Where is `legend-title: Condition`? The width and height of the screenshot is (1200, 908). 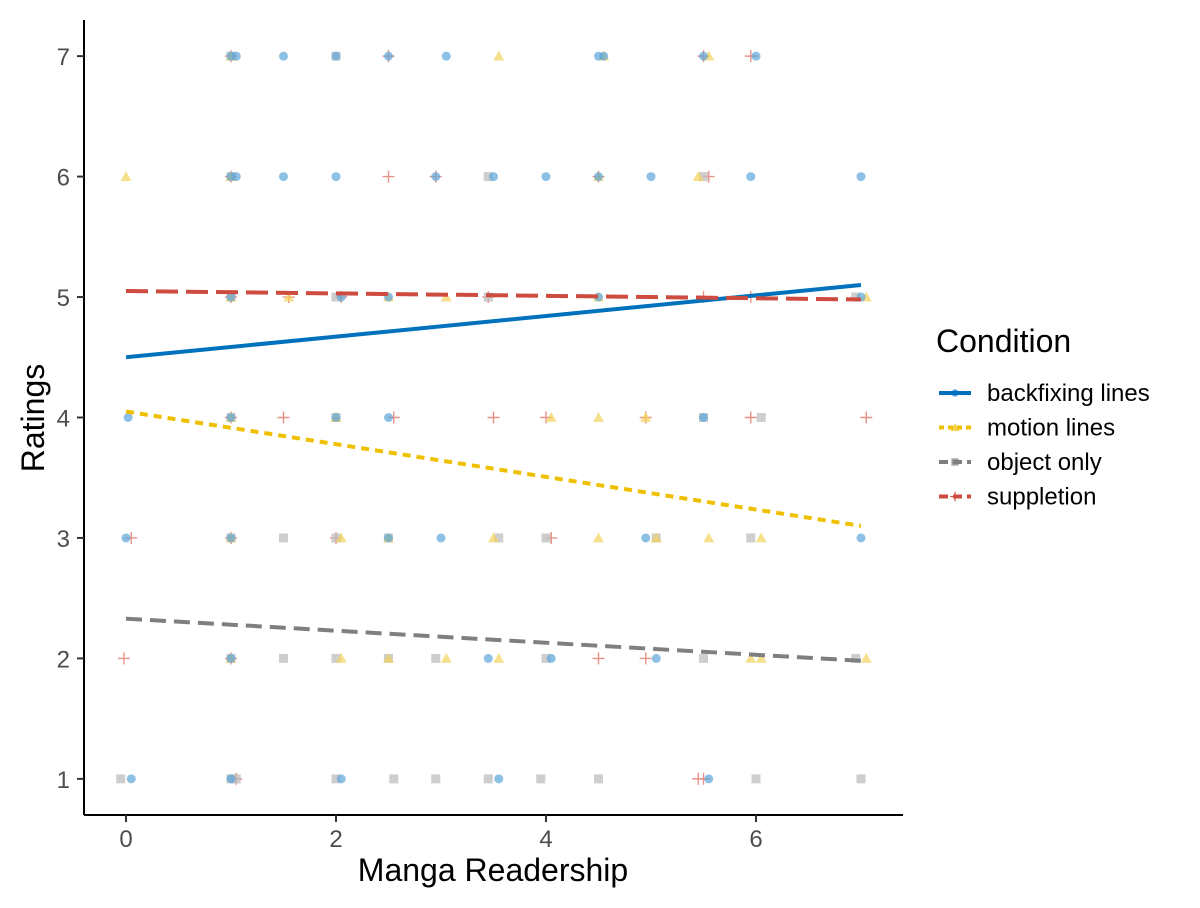
legend-title: Condition is located at coordinates (1003, 341).